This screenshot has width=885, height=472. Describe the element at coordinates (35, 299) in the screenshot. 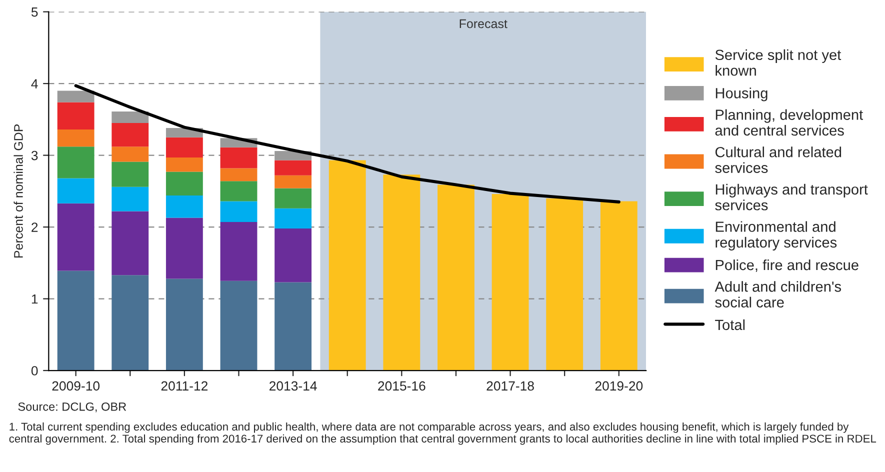

I see `y-tick-label: 1` at that location.